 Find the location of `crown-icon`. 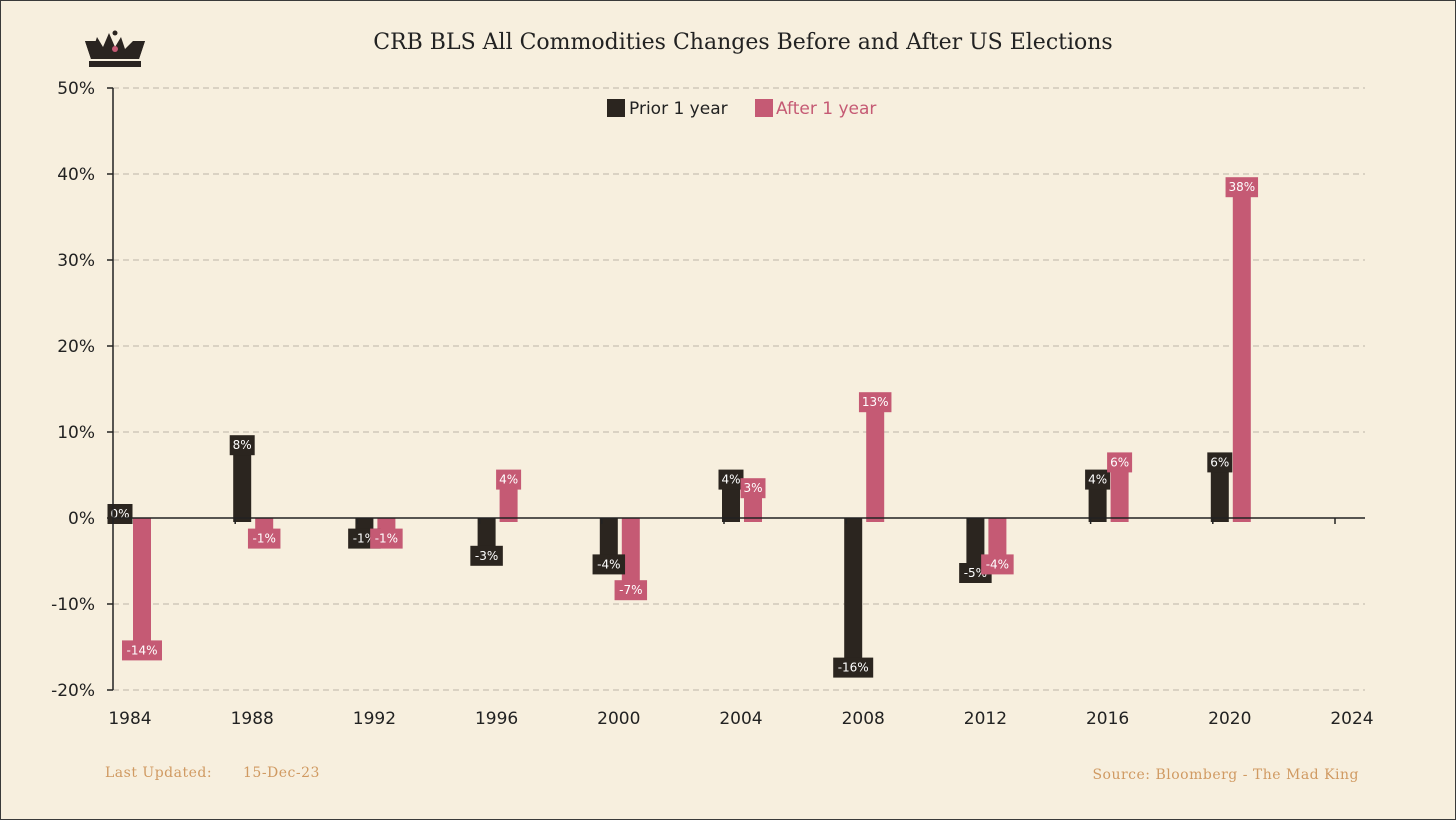

crown-icon is located at coordinates (115, 48).